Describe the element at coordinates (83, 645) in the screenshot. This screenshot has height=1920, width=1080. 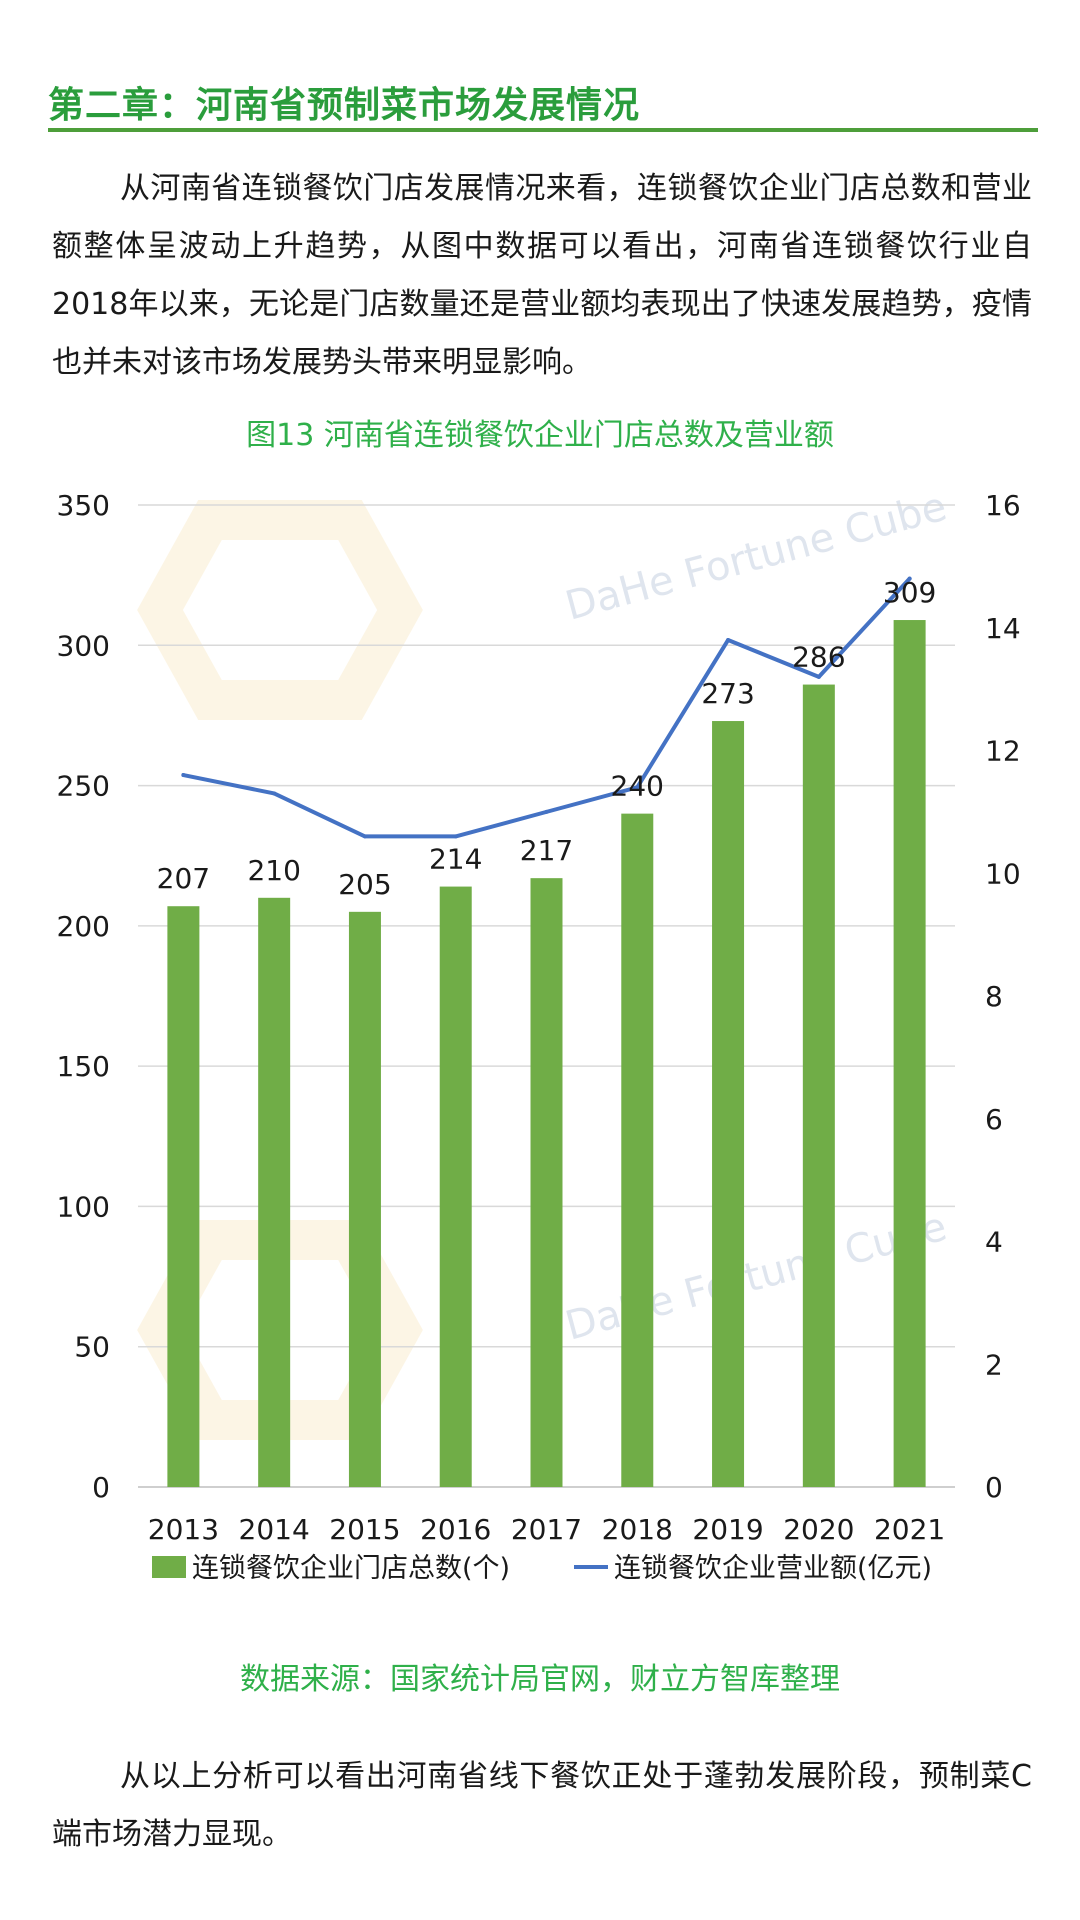
I see `y-tick-label: 300` at that location.